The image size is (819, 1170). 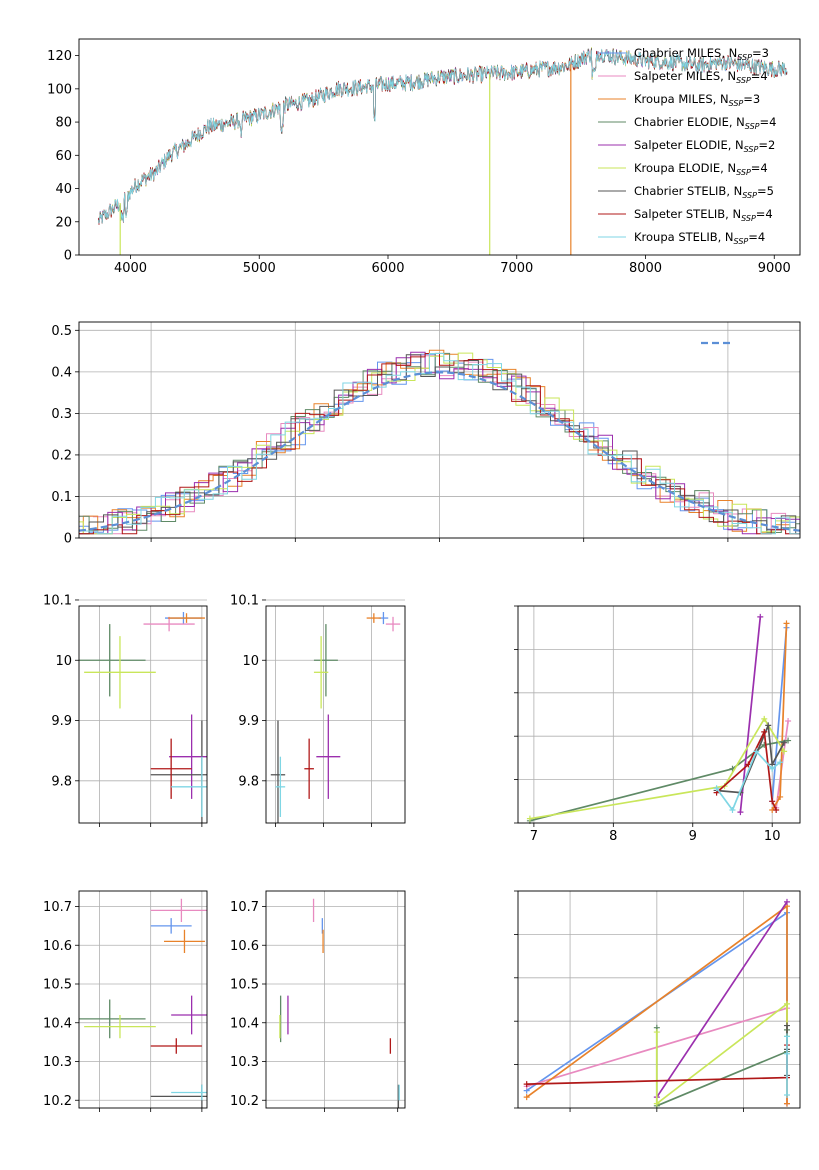 I want to click on histogram-salpeter_elodie, so click(x=439, y=443).